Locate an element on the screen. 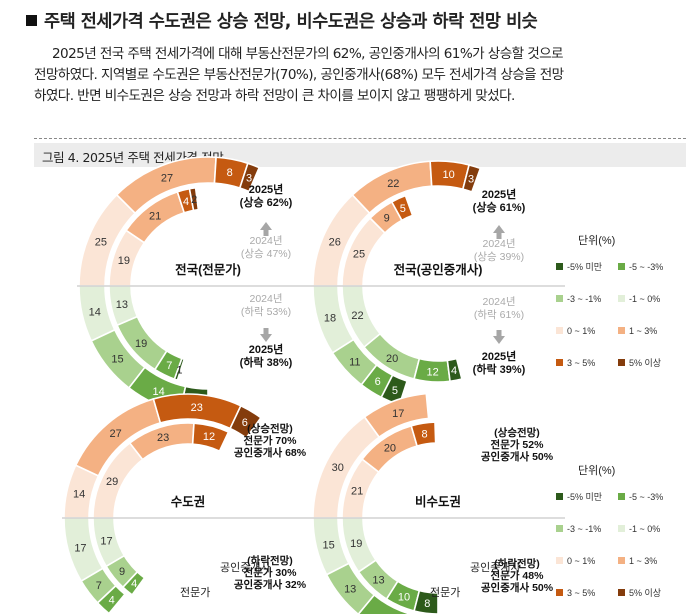 This screenshot has height=614, width=700. segment-value-label: 12 is located at coordinates (433, 372).